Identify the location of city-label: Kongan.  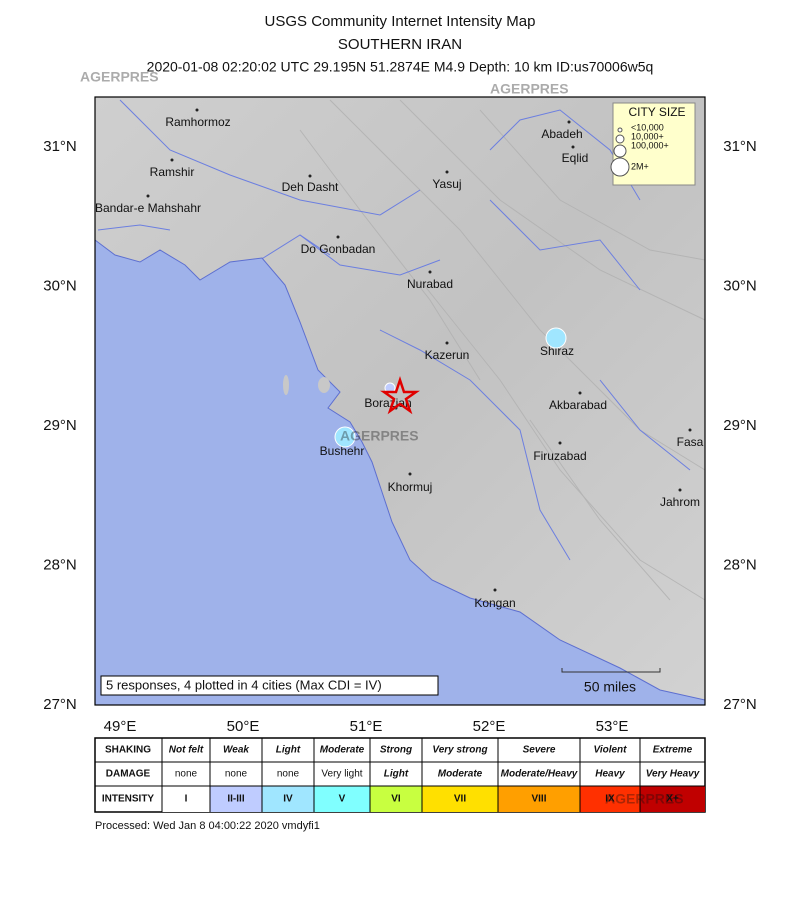
(494, 603).